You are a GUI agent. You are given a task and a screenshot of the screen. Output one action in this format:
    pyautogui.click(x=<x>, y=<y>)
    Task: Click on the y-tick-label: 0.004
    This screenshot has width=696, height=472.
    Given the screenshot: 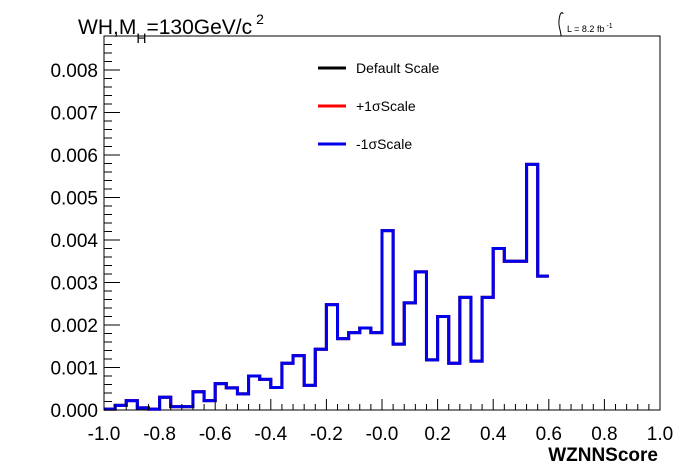 What is the action you would take?
    pyautogui.click(x=74, y=241)
    